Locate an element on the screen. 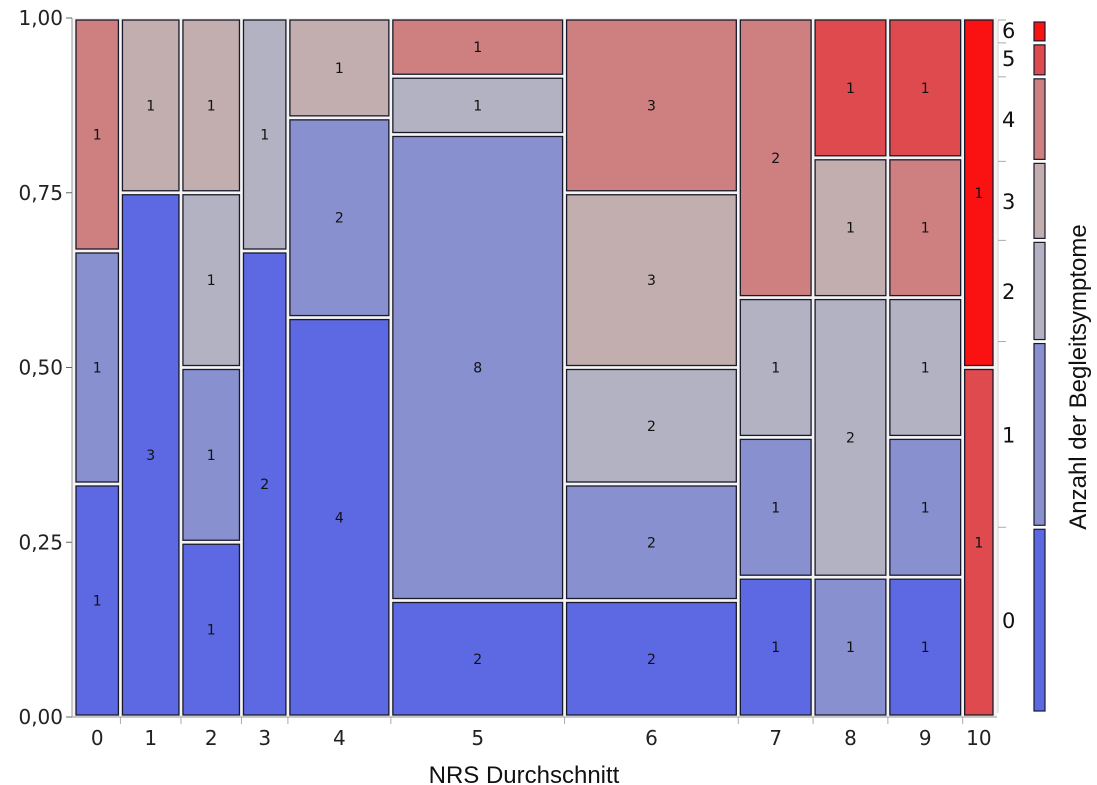 This screenshot has width=1097, height=785. x-tick-label: 8 is located at coordinates (850, 738).